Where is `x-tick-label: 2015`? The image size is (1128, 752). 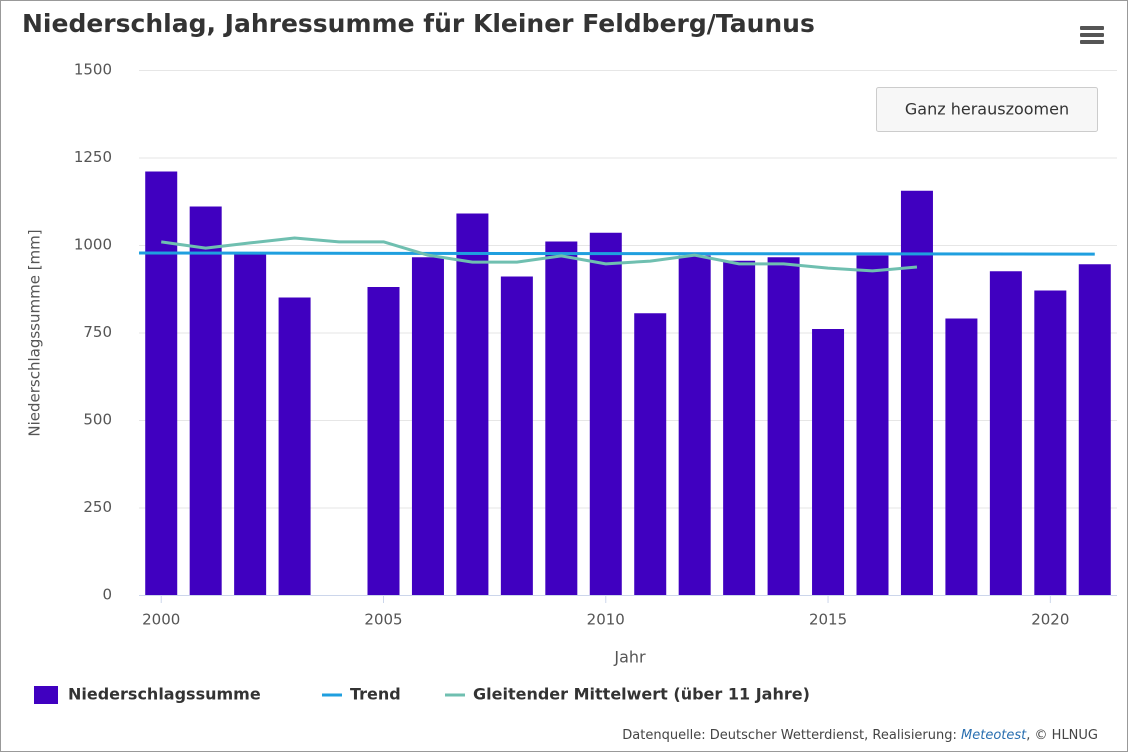
x-tick-label: 2015 is located at coordinates (828, 620).